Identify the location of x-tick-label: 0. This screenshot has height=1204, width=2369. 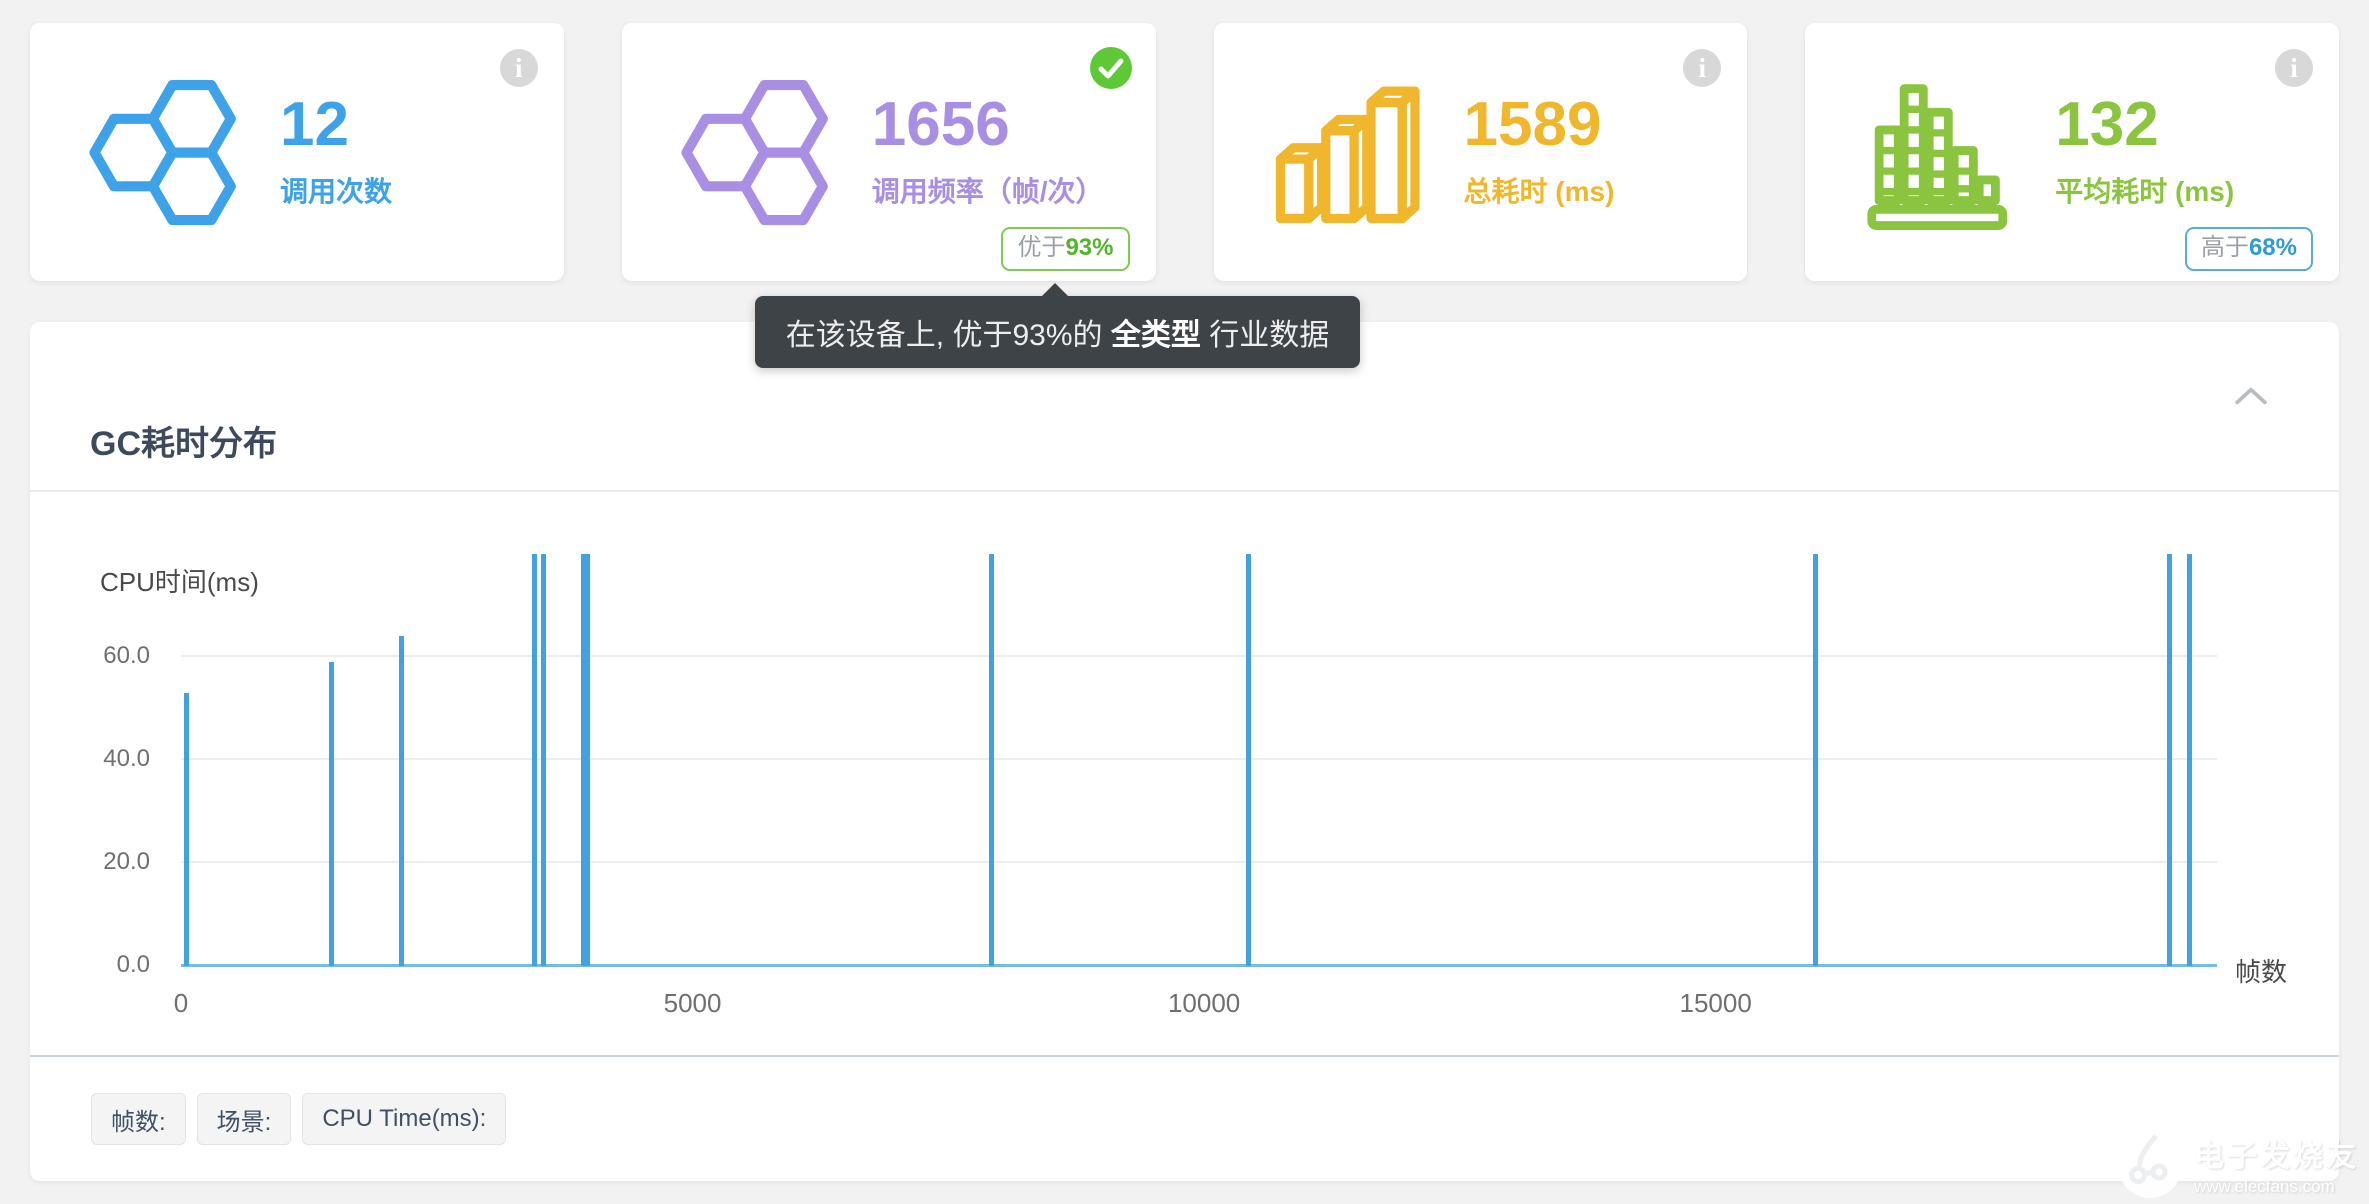
(181, 1003).